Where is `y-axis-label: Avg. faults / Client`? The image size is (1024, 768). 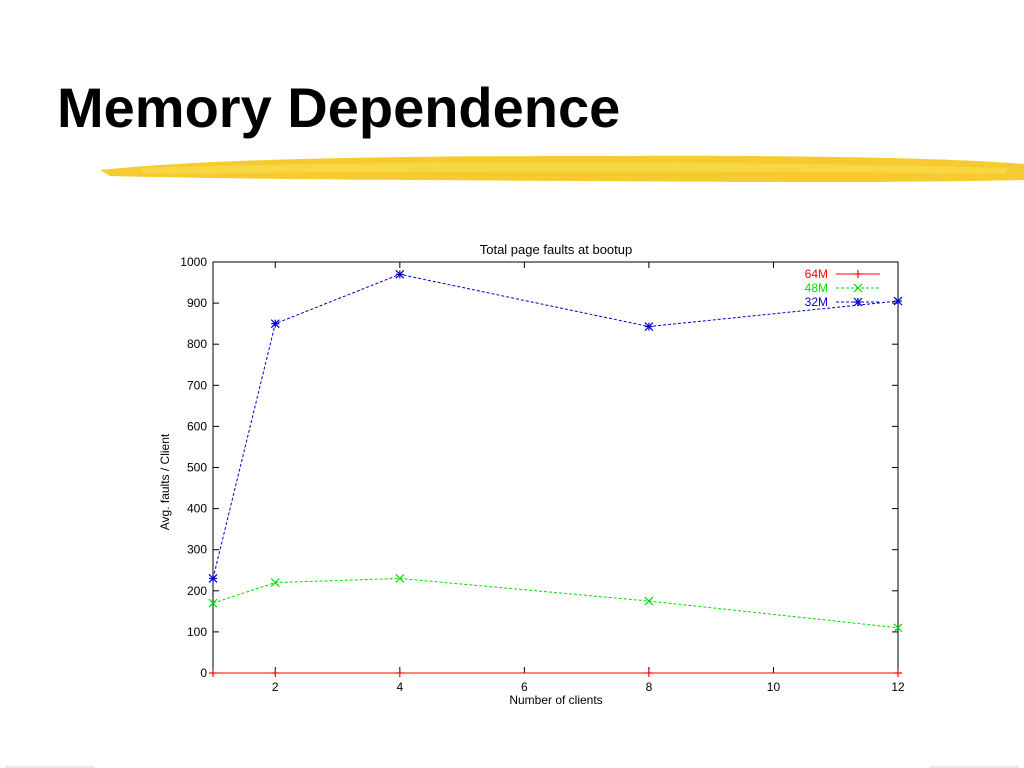 y-axis-label: Avg. faults / Client is located at coordinates (165, 481).